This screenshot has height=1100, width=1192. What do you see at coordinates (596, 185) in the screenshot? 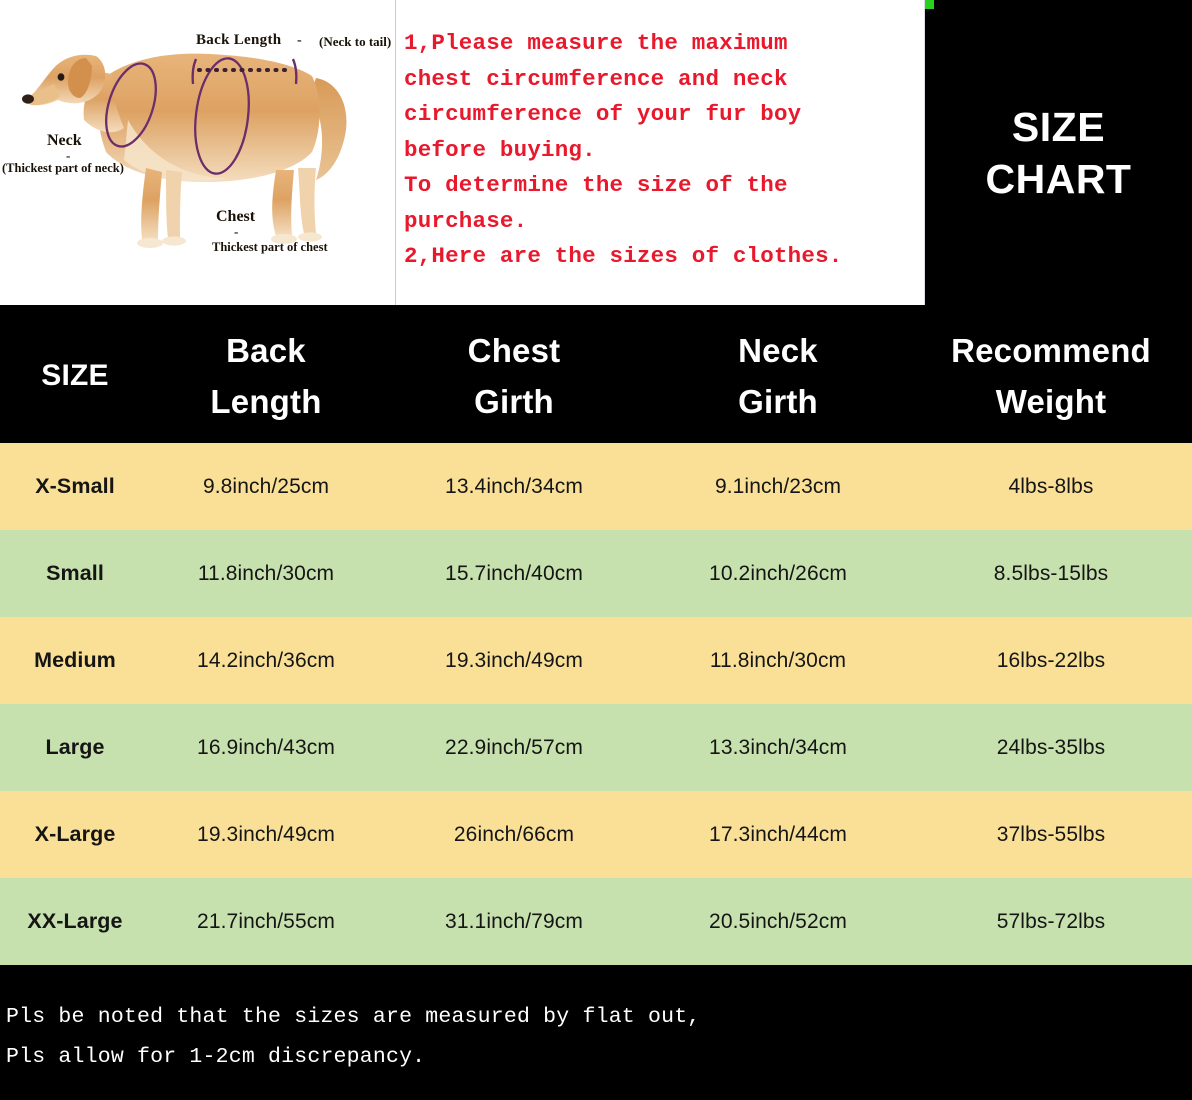
I see `instruction-line: To determine the size of the` at bounding box center [596, 185].